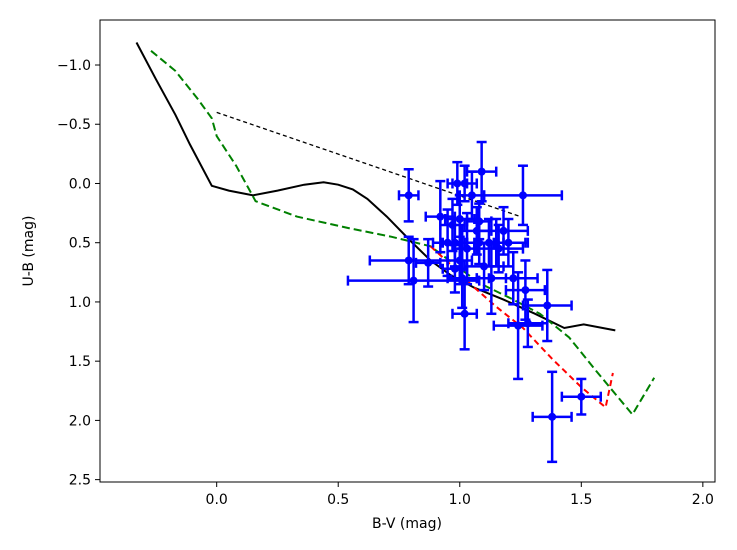 This screenshot has height=550, width=737. What do you see at coordinates (80, 244) in the screenshot?
I see `y-tick-label: 0.5` at bounding box center [80, 244].